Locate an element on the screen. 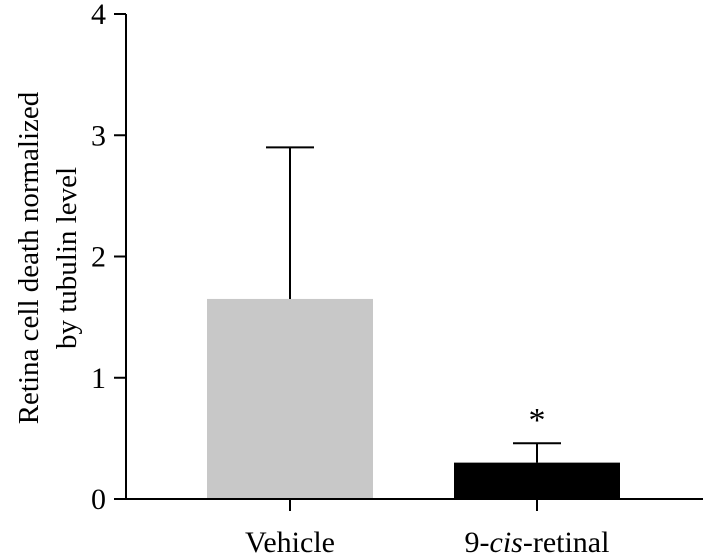 This screenshot has width=705, height=554. y-tick-label-3: 3 is located at coordinates (98, 135).